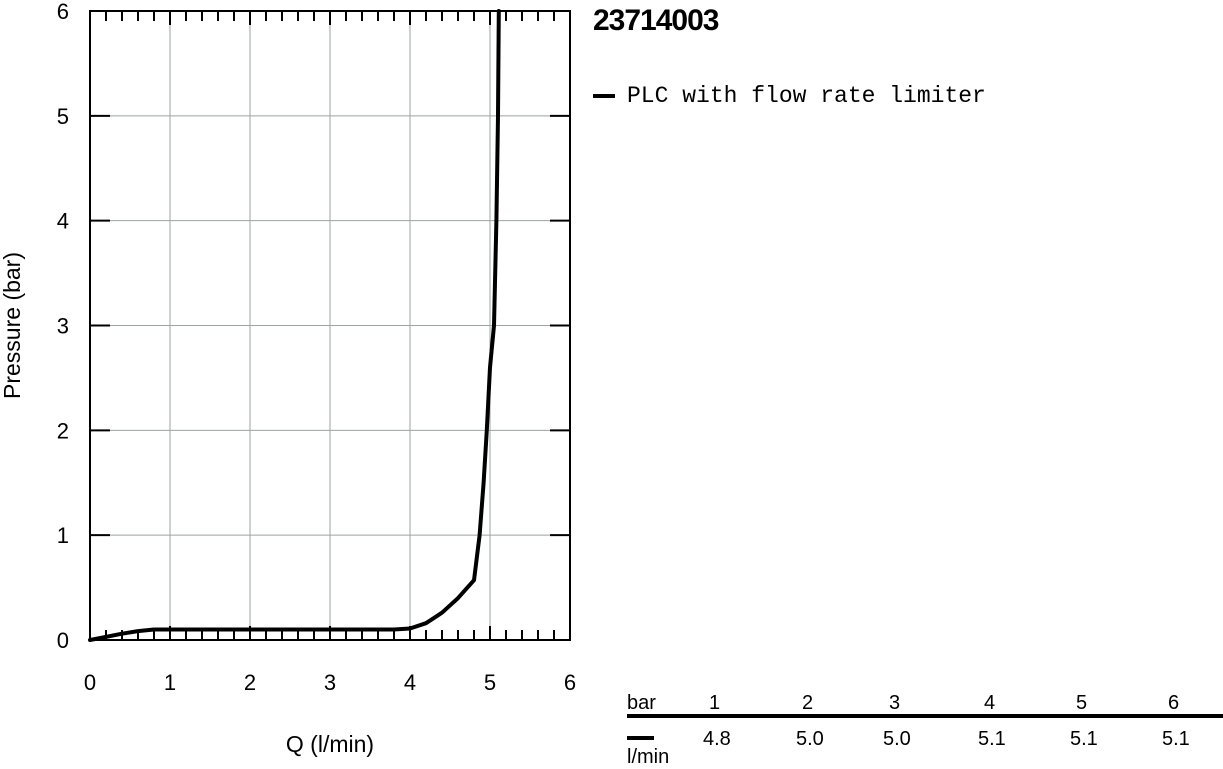 This screenshot has height=769, width=1223. What do you see at coordinates (640, 738) in the screenshot?
I see `table-series-swatch` at bounding box center [640, 738].